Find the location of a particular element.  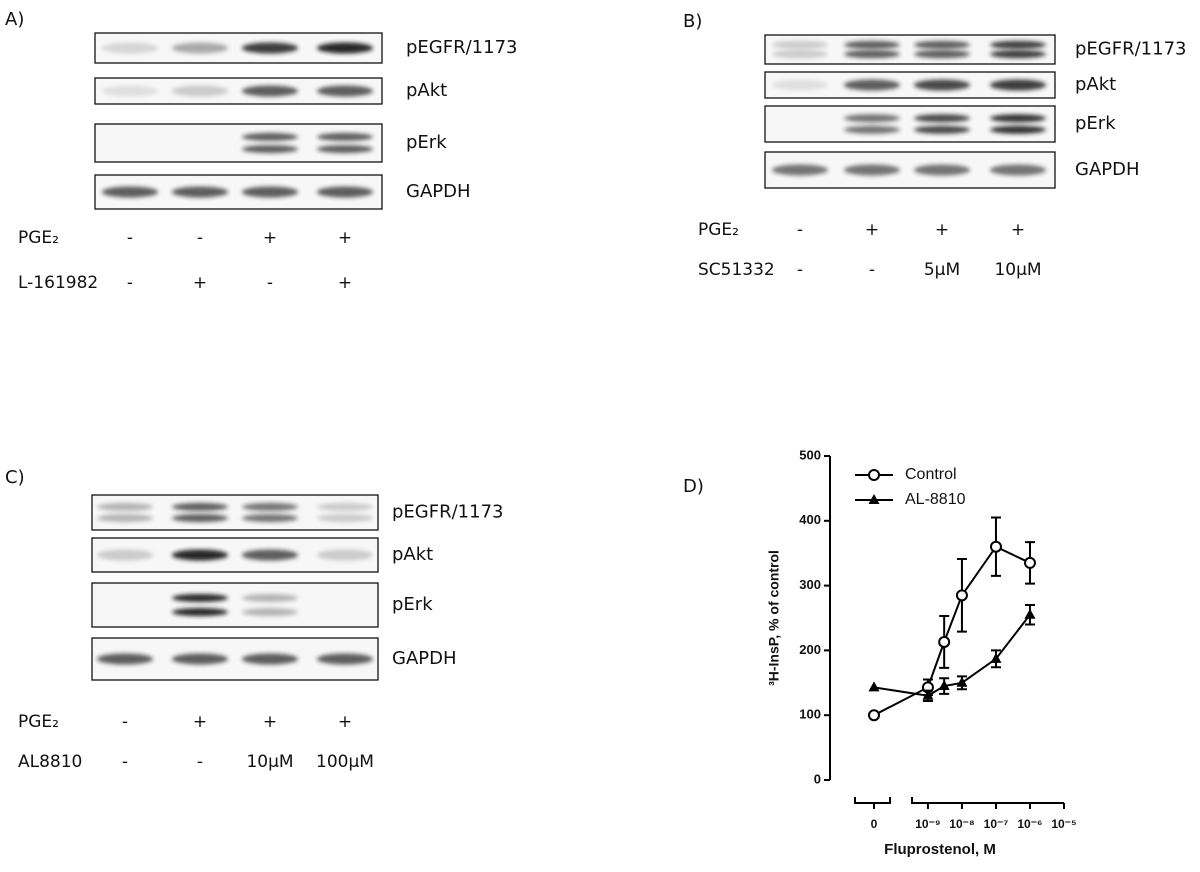

y-tick-label: 300 is located at coordinates (810, 584).